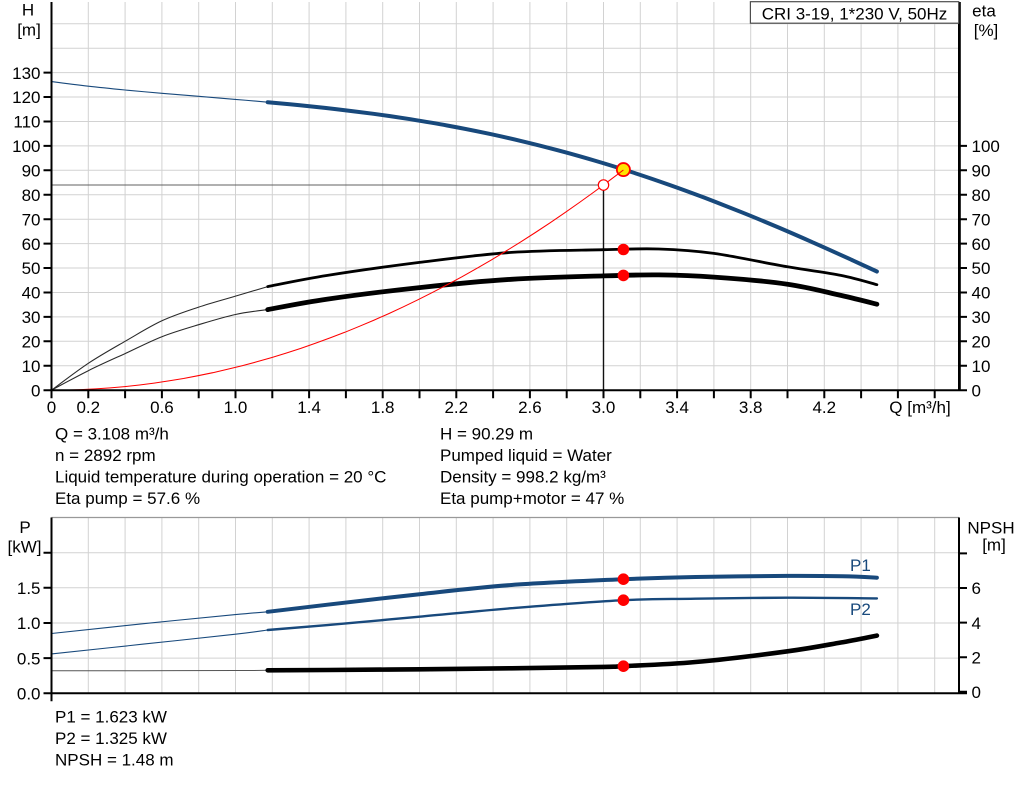 The height and width of the screenshot is (786, 1024). What do you see at coordinates (751, 407) in the screenshot?
I see `svg-text: 3.8` at bounding box center [751, 407].